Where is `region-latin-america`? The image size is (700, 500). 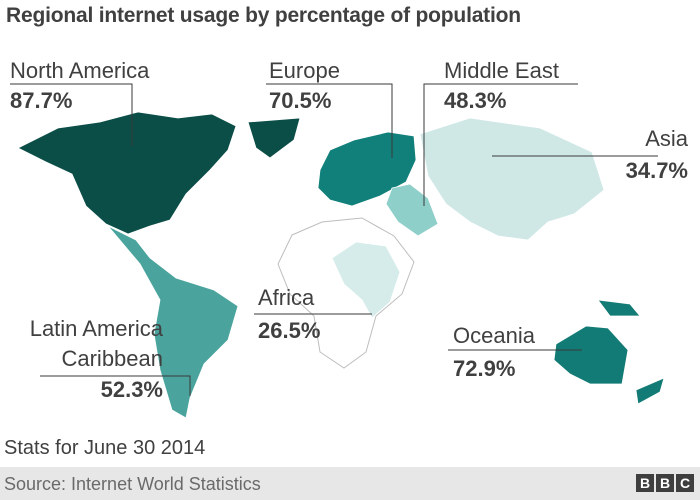
region-latin-america is located at coordinates (173, 322).